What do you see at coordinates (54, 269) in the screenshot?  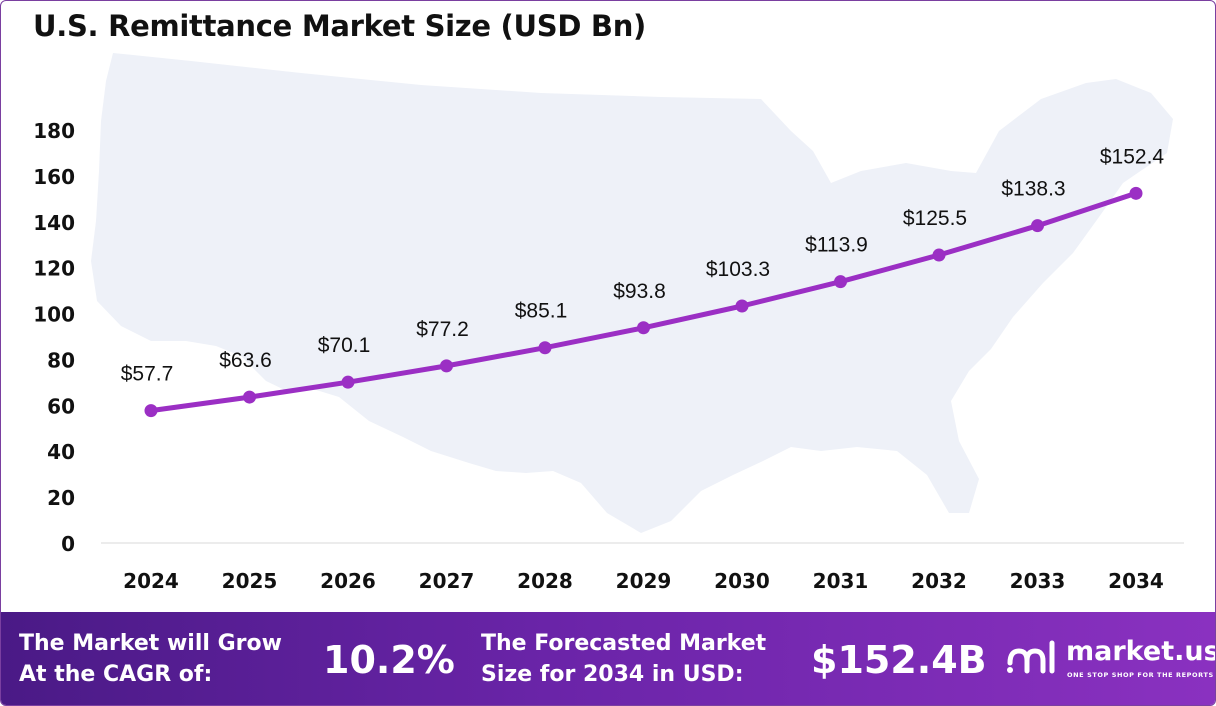 I see `y-tick-label: 120` at bounding box center [54, 269].